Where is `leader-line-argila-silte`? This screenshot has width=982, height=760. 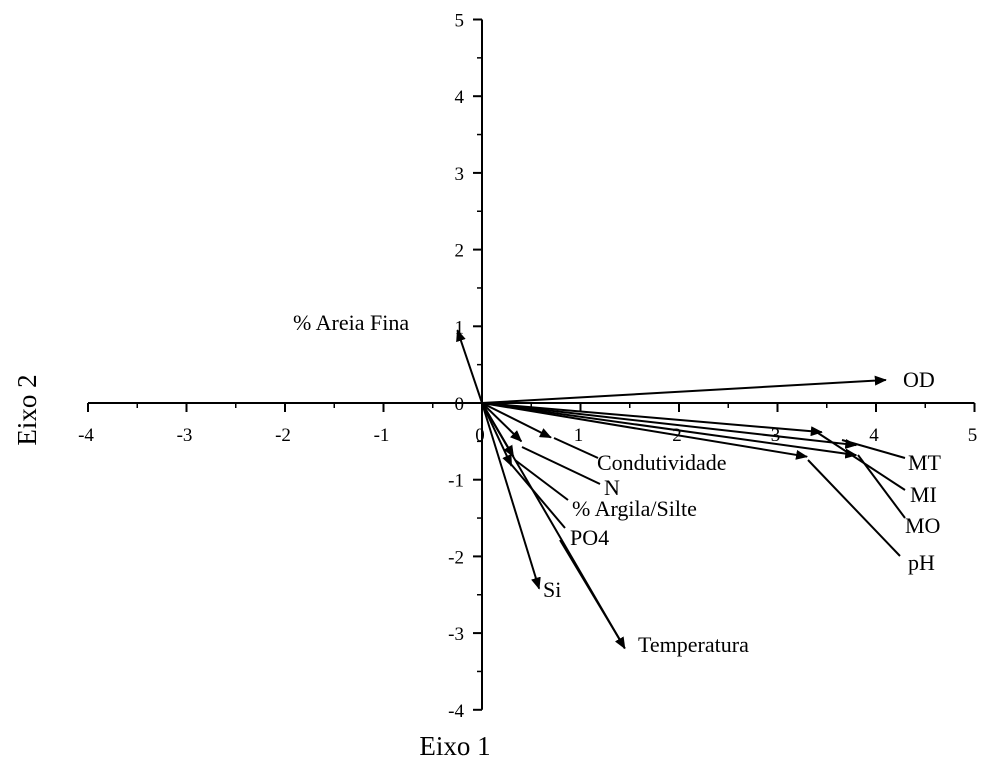
leader-line-argila-silte is located at coordinates (541, 480).